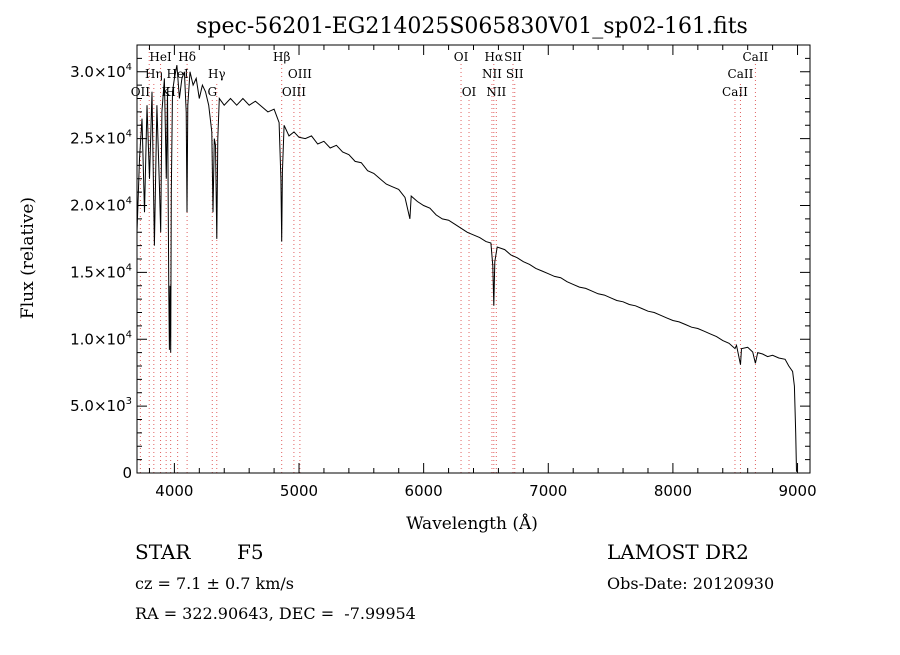 This screenshot has width=900, height=655. What do you see at coordinates (673, 491) in the screenshot?
I see `x-tick-label: 8000` at bounding box center [673, 491].